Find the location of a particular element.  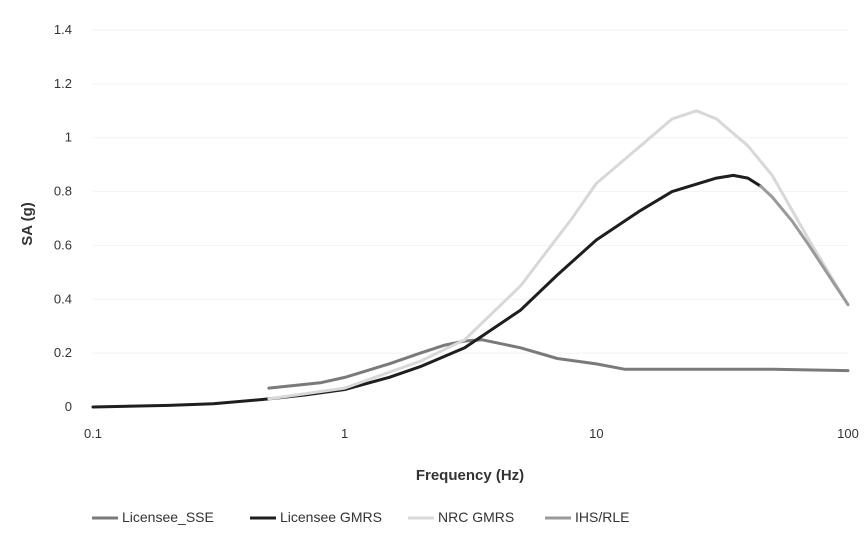

y-tick-label: 0.2 is located at coordinates (63, 352).